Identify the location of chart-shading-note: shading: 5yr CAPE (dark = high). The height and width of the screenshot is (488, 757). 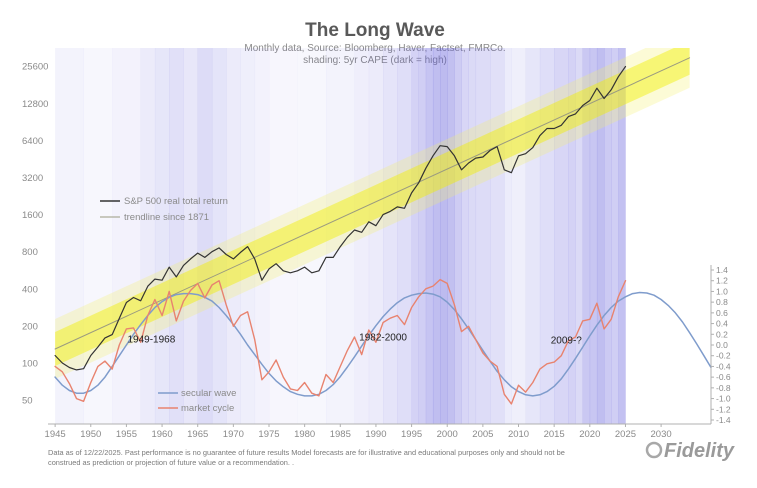
(375, 60).